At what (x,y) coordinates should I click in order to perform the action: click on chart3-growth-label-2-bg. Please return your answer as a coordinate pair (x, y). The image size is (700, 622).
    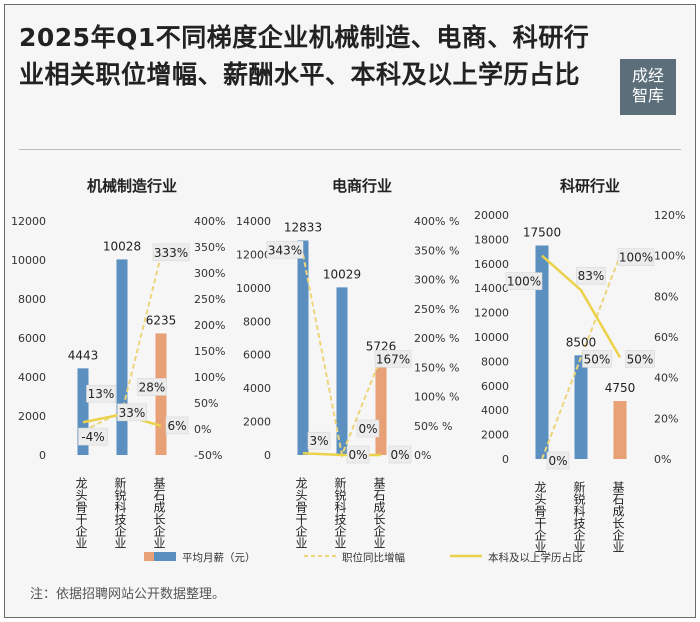
    Looking at the image, I should click on (597, 359).